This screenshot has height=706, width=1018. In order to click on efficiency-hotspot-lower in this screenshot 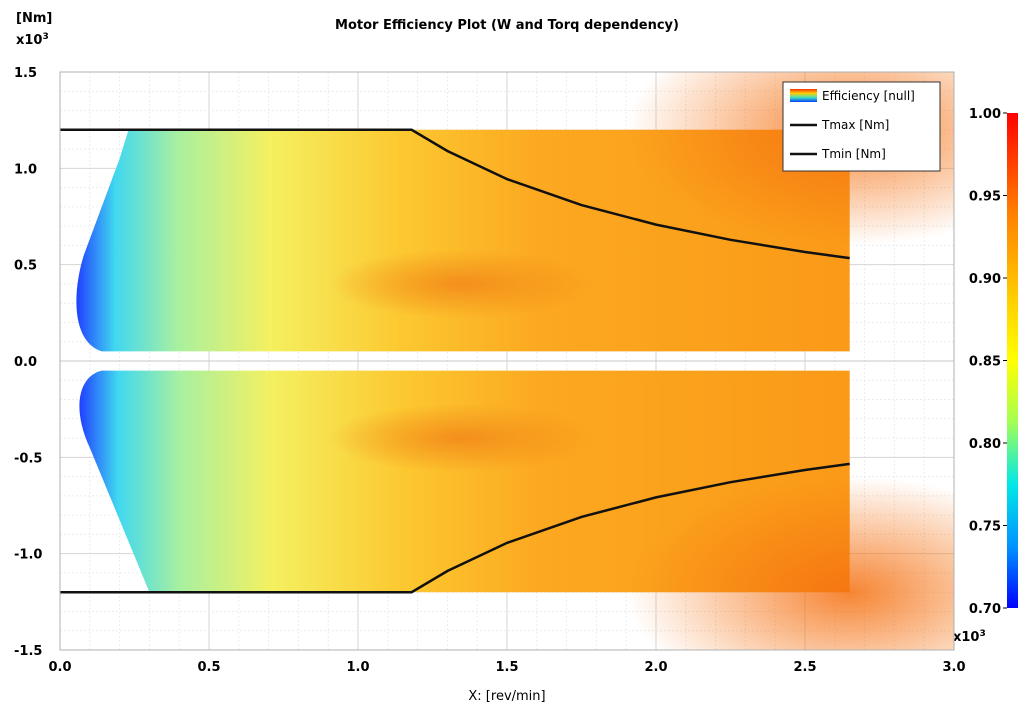, I will do `click(790, 563)`.